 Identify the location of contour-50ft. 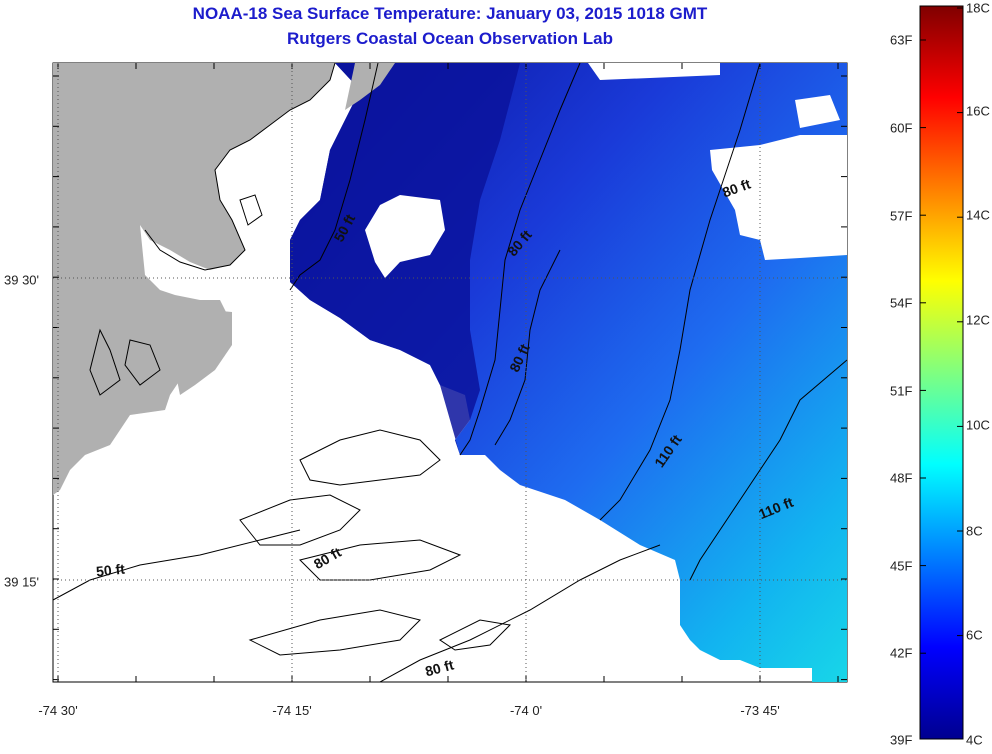
(334, 177).